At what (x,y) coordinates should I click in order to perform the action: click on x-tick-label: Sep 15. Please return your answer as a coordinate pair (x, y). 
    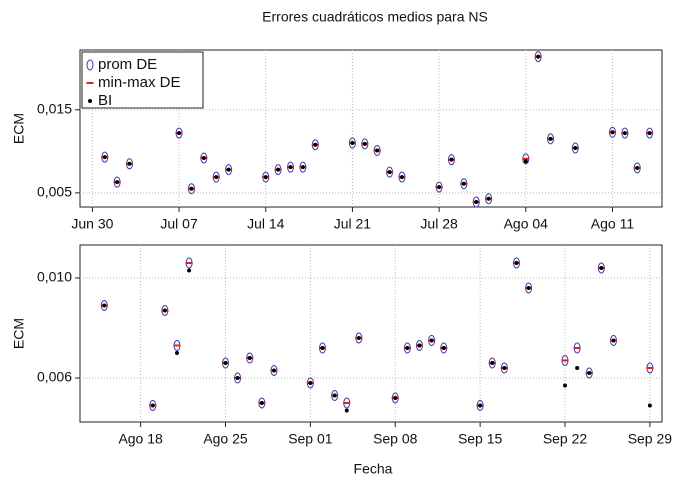
    Looking at the image, I should click on (480, 439).